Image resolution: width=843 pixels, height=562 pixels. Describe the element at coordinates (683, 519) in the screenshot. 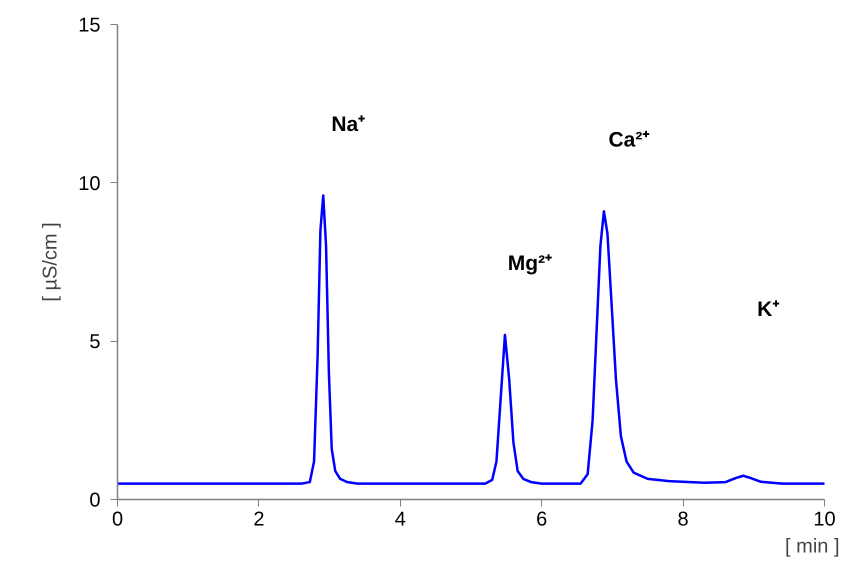

I see `x-tick-label: 8` at that location.